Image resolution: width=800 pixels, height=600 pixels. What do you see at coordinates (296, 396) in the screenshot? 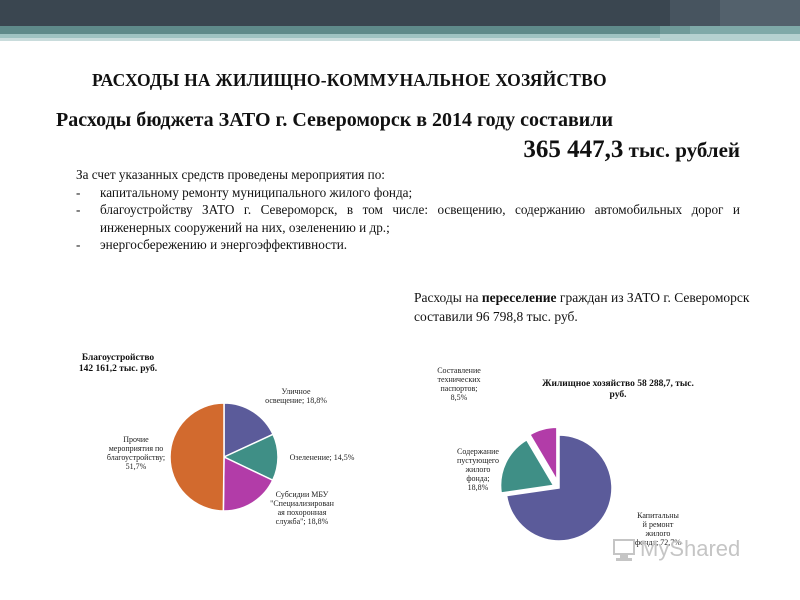
I see `slice-label: Уличное освещение; 18,8%` at bounding box center [296, 396].